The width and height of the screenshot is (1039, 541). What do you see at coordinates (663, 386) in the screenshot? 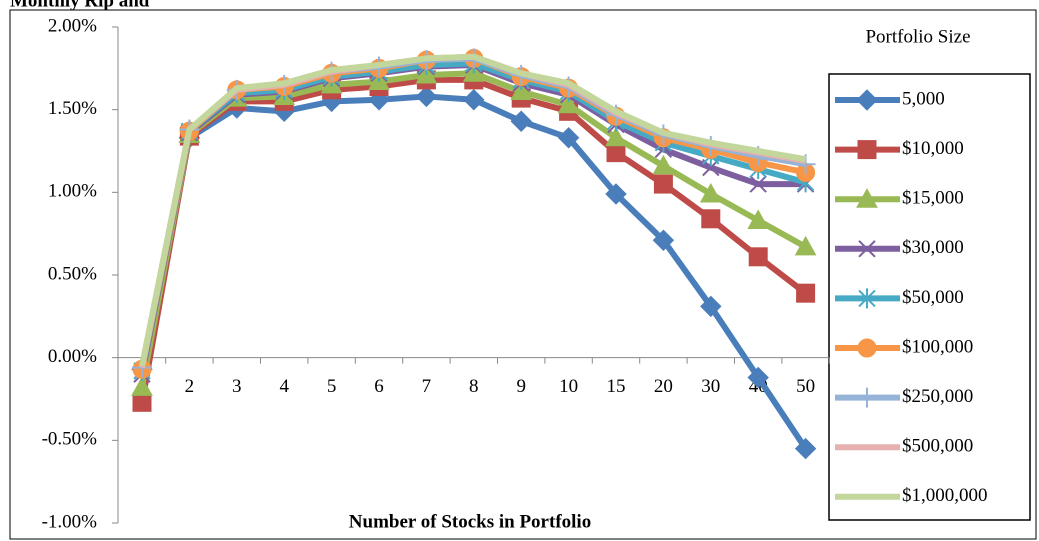
I see `x-tick-label: 20` at bounding box center [663, 386].